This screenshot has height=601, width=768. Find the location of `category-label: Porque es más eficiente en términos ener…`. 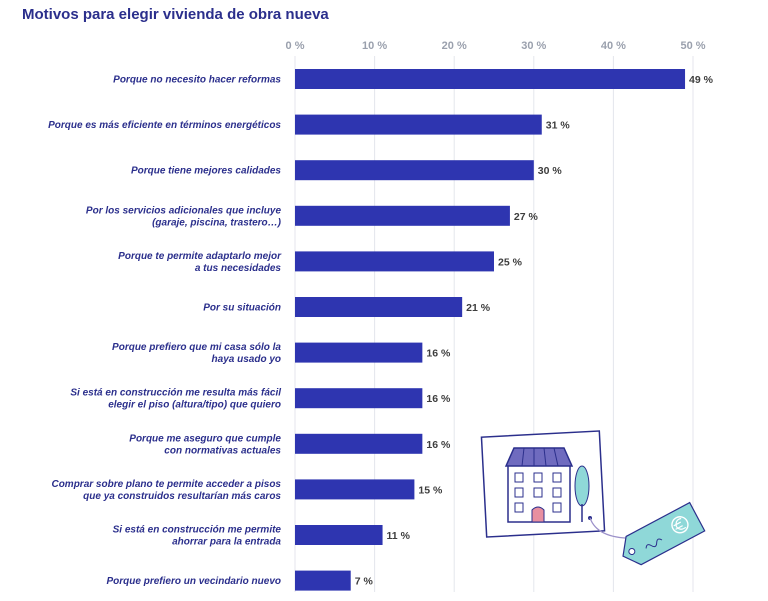

category-label: Porque es más eficiente en términos ener… is located at coordinates (164, 125).